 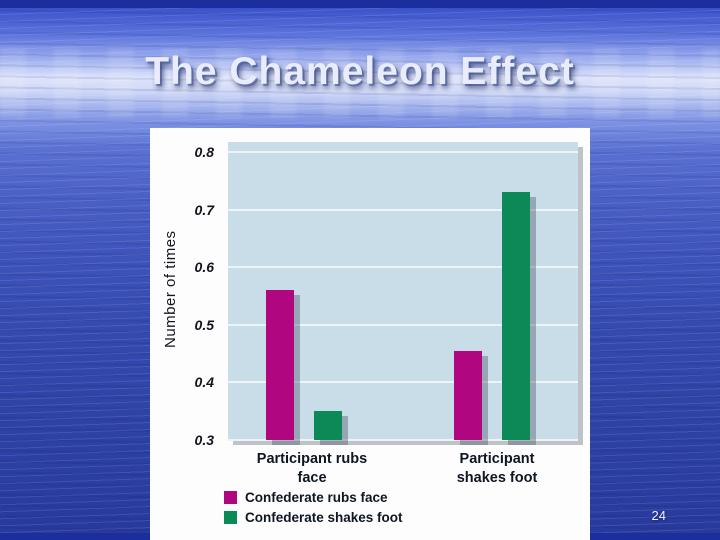 I want to click on legend-label: Confederate rubs face, so click(x=316, y=497).